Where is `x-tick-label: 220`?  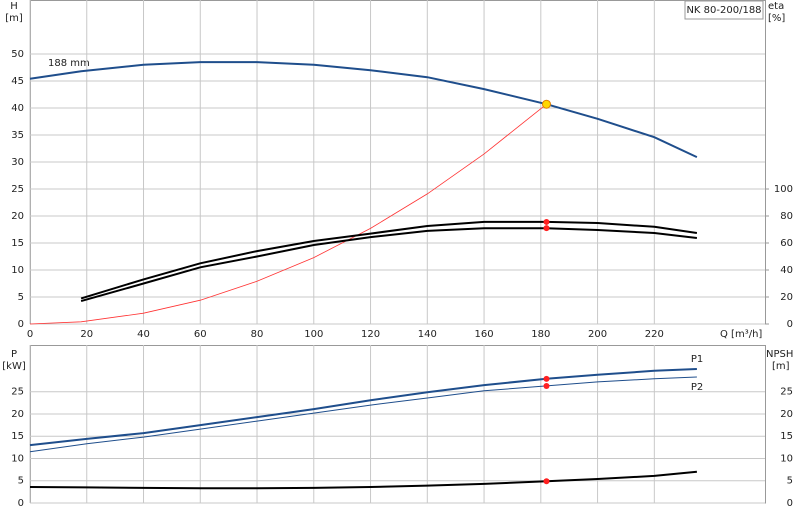 x-tick-label: 220 is located at coordinates (654, 334).